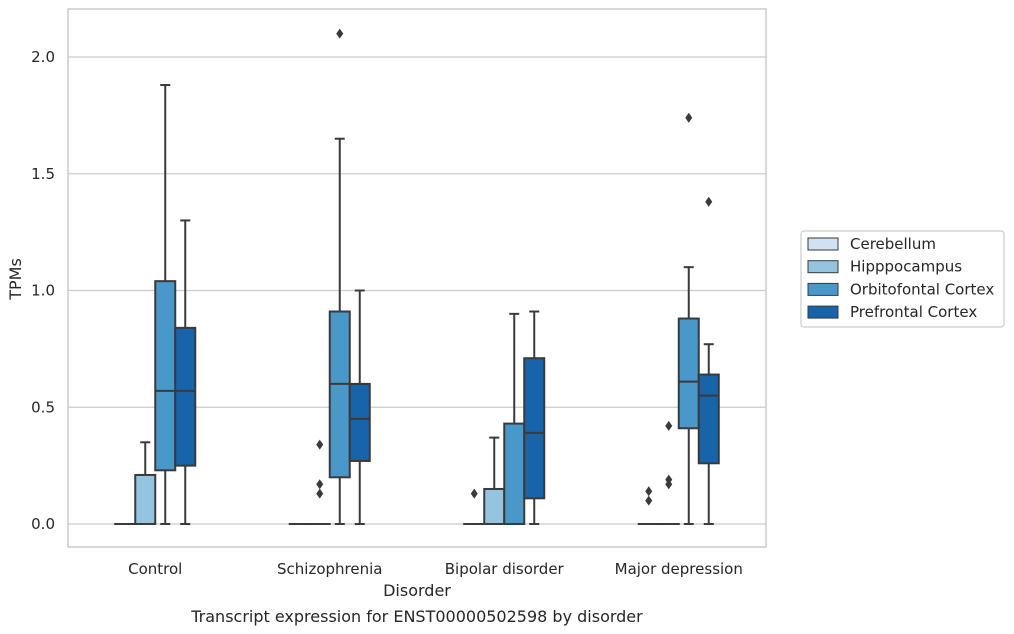  I want to click on y-axis-ticks: 0.0 0.5 1.0 1.5 2.0, so click(43, 290).